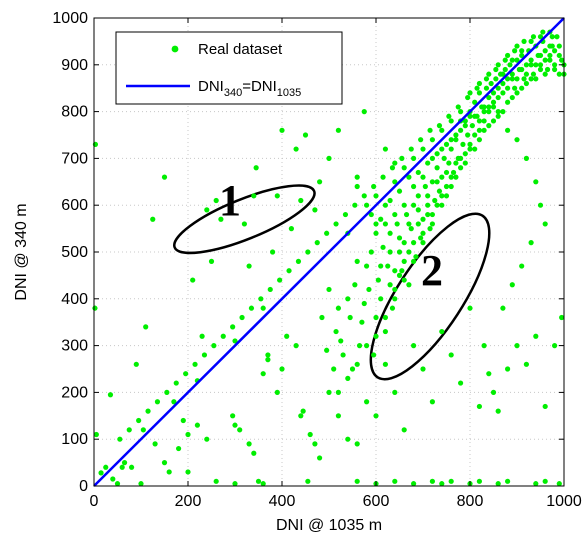 This screenshot has height=540, width=584. What do you see at coordinates (74, 439) in the screenshot?
I see `y-tick-label: 100` at bounding box center [74, 439].